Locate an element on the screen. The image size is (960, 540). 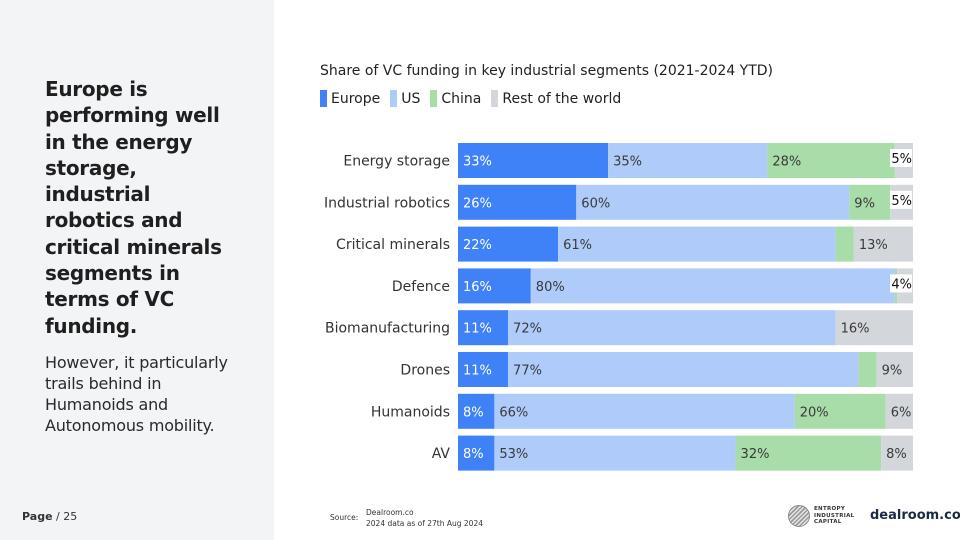
data-label-rest: 9% is located at coordinates (892, 371).